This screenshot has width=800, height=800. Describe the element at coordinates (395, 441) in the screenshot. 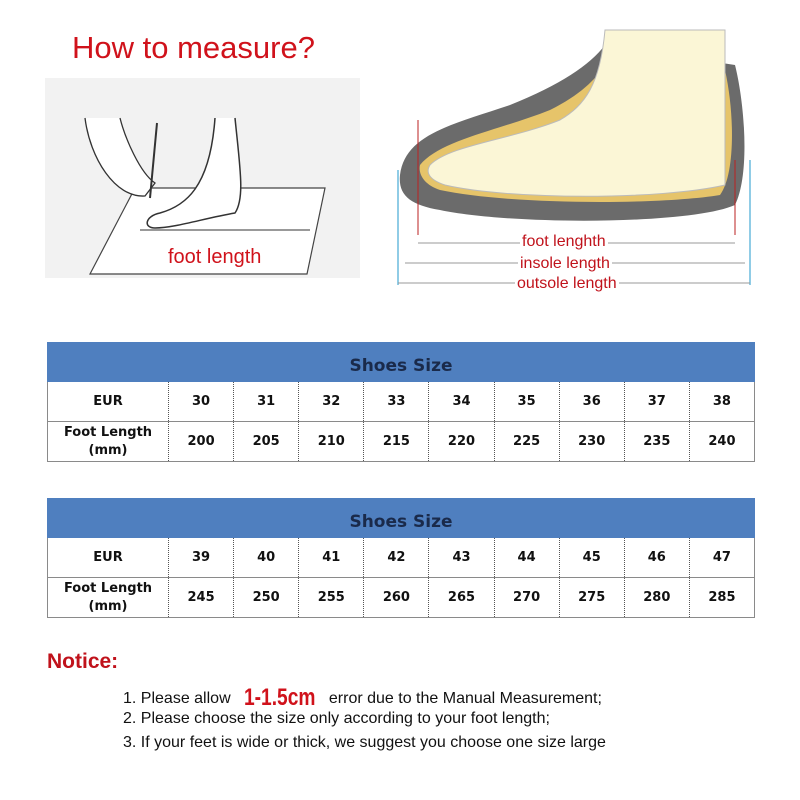

I see `foot-length-cell: 215` at that location.